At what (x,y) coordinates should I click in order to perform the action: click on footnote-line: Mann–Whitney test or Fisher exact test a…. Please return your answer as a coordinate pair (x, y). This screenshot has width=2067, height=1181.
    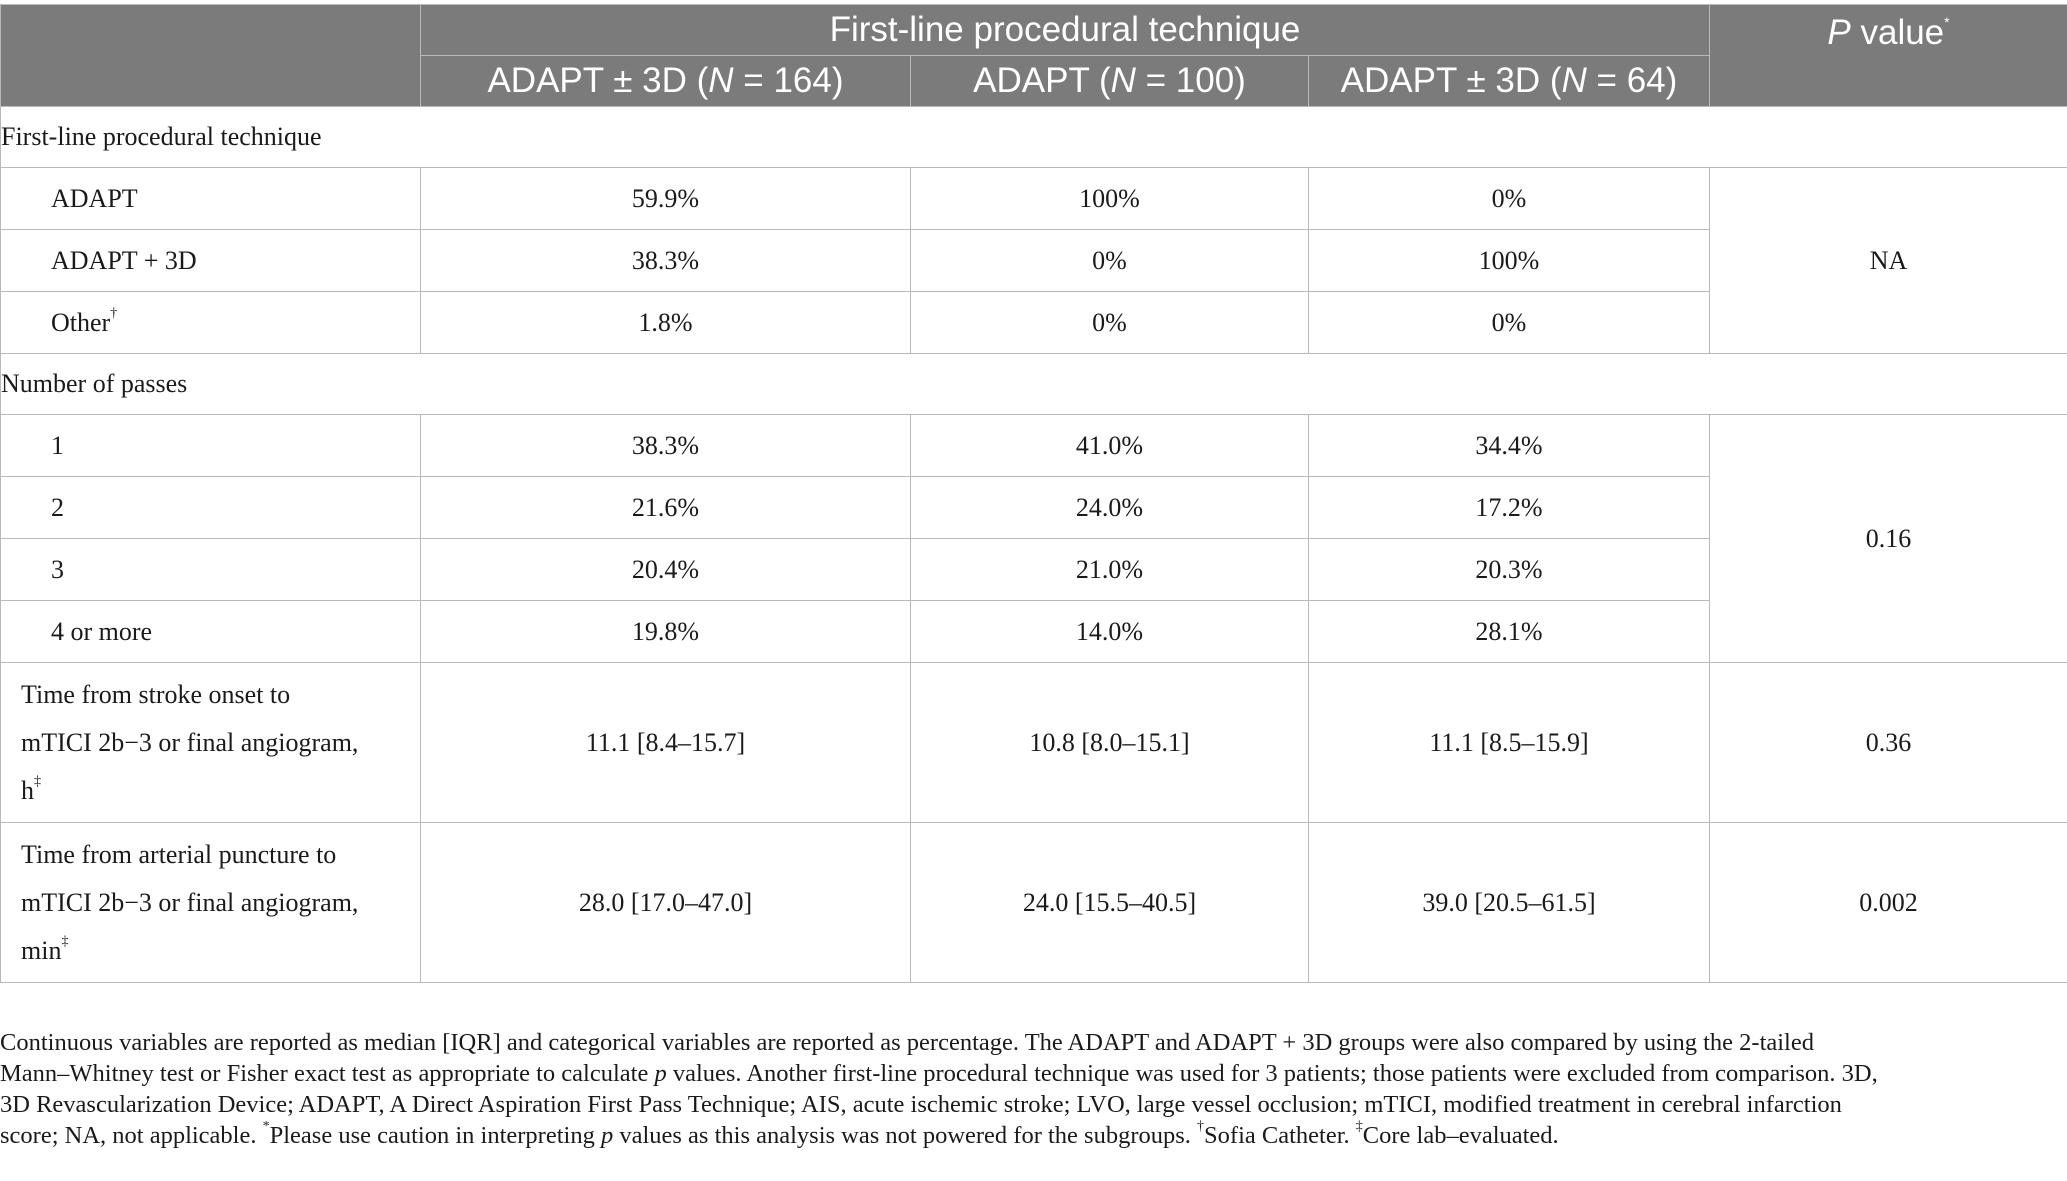
    Looking at the image, I should click on (939, 1073).